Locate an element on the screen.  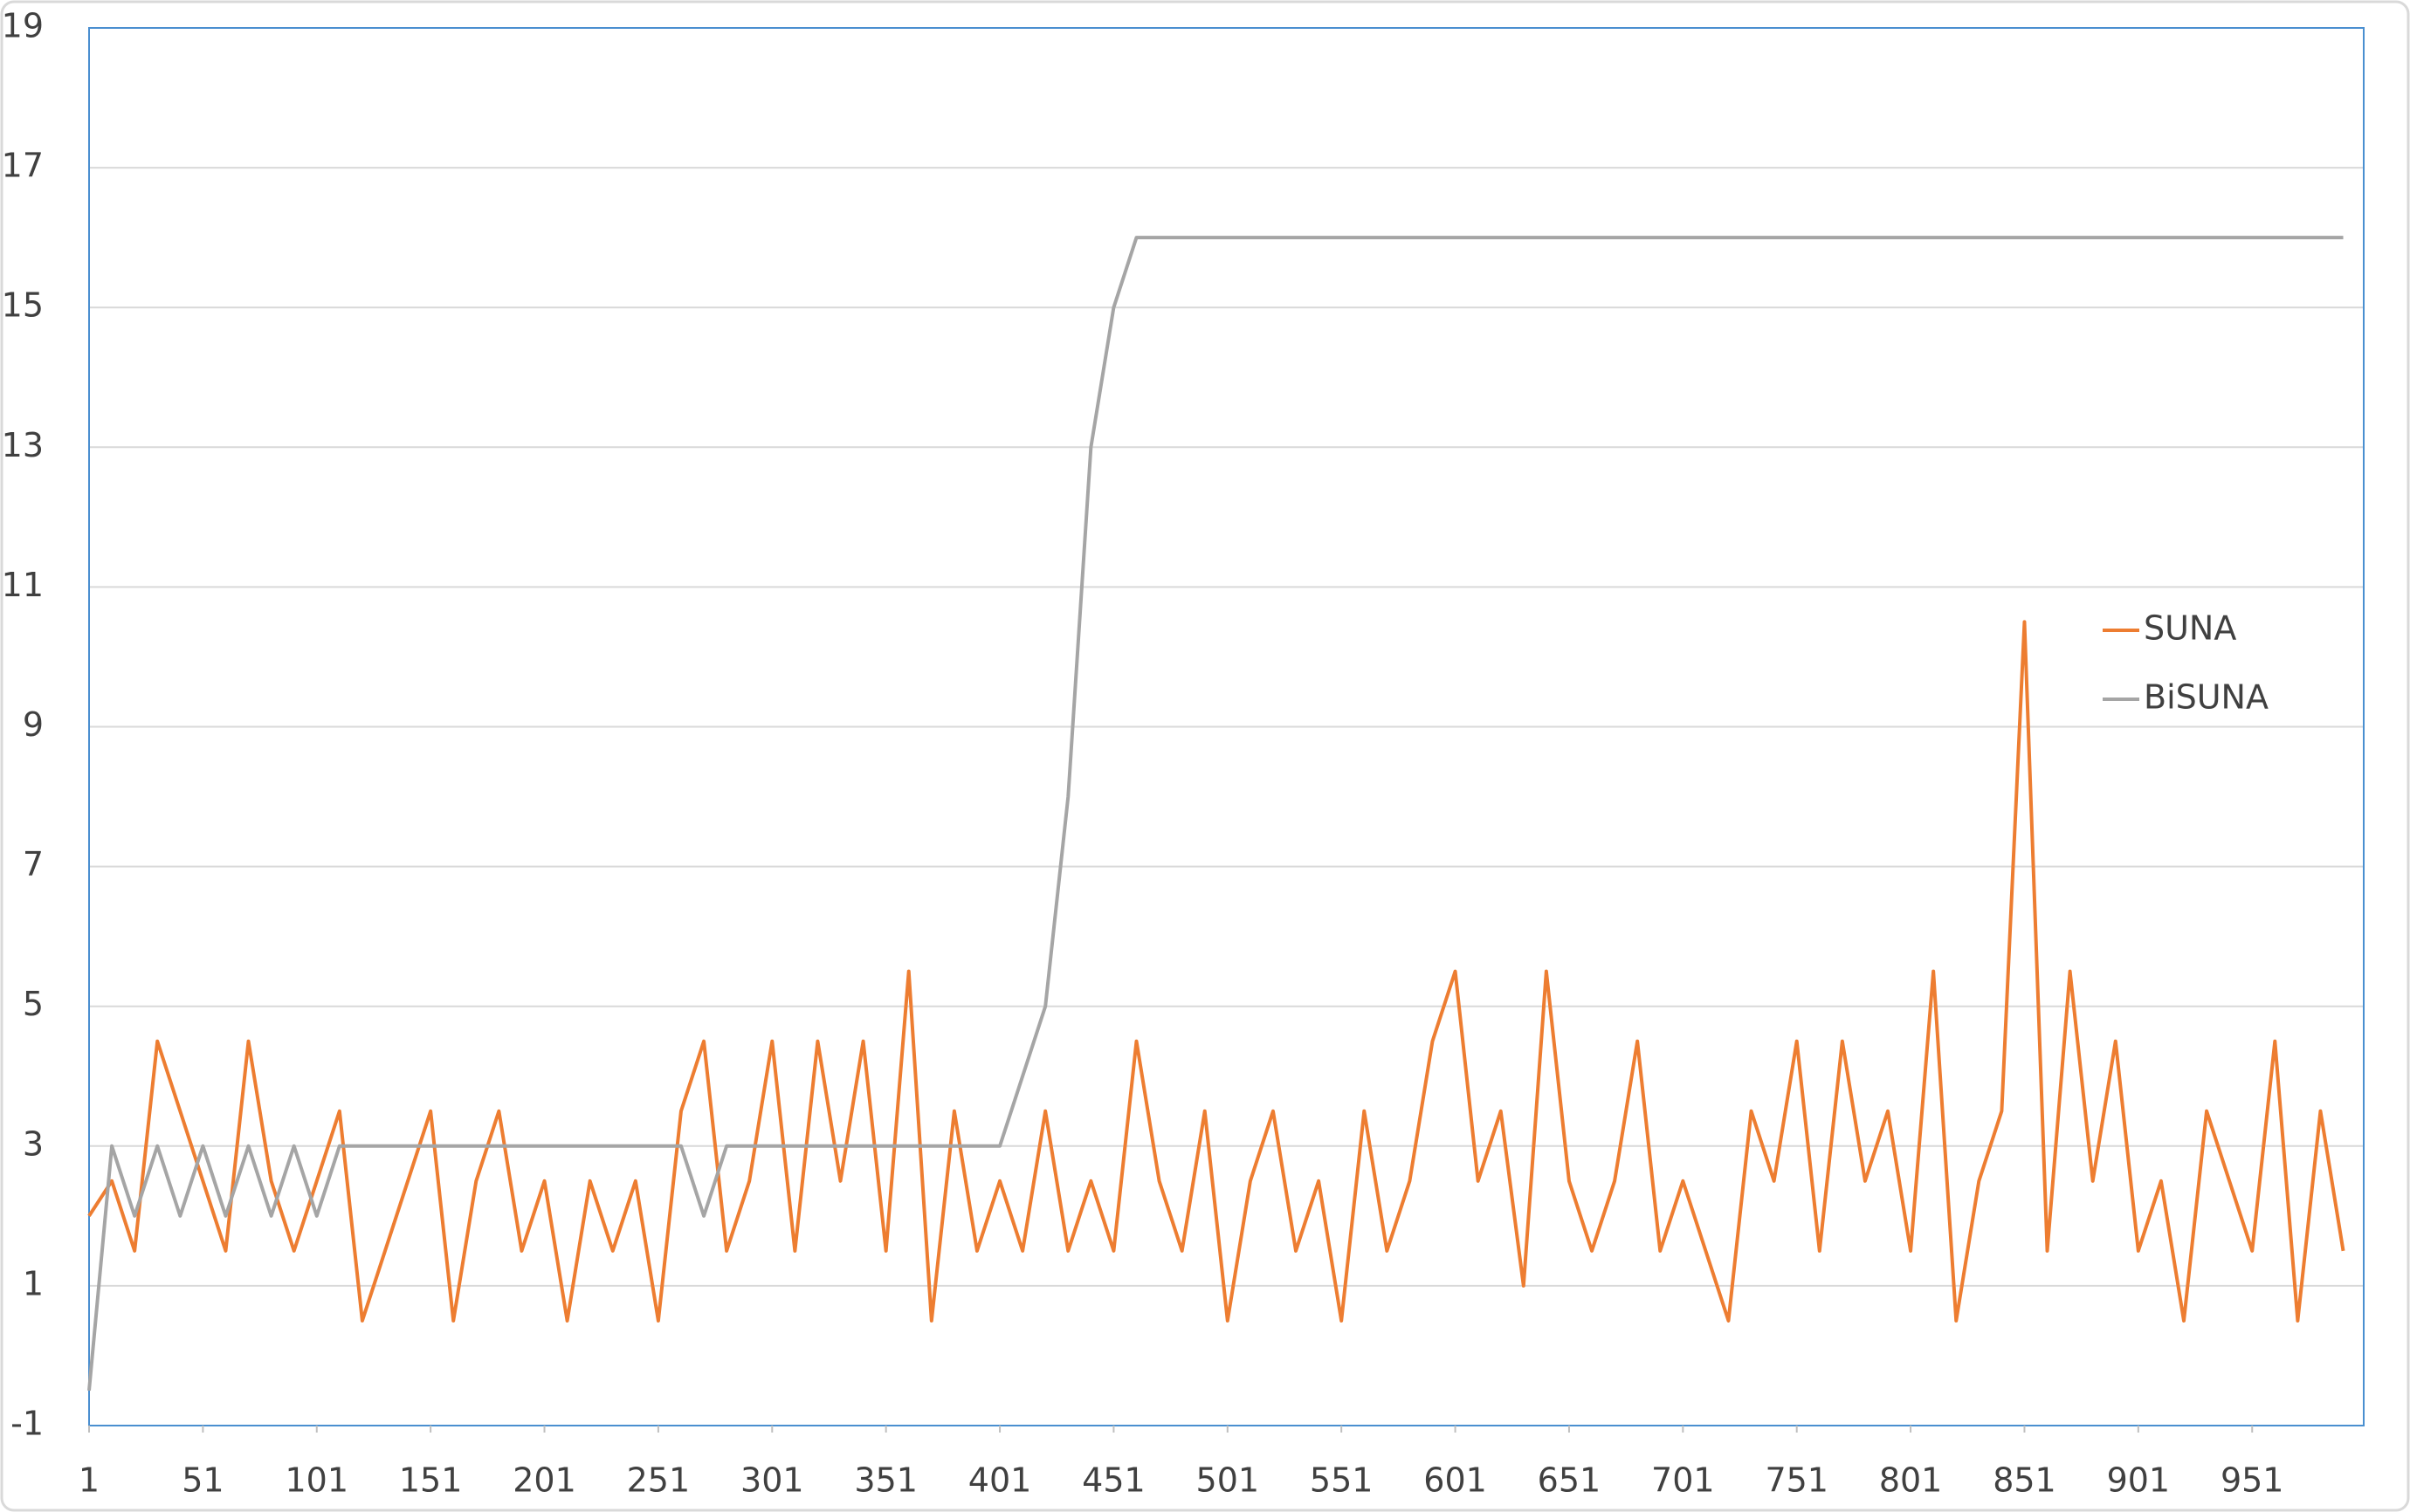
y-tick-label: 3 is located at coordinates (33, 1144).